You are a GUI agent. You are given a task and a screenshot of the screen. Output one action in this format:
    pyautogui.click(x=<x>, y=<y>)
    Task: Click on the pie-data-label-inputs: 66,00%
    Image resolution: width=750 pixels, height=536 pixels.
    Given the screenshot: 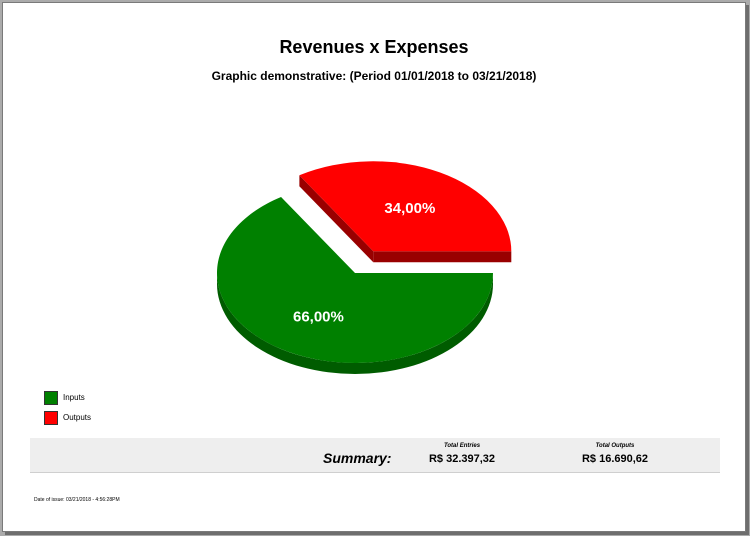 What is the action you would take?
    pyautogui.click(x=318, y=316)
    